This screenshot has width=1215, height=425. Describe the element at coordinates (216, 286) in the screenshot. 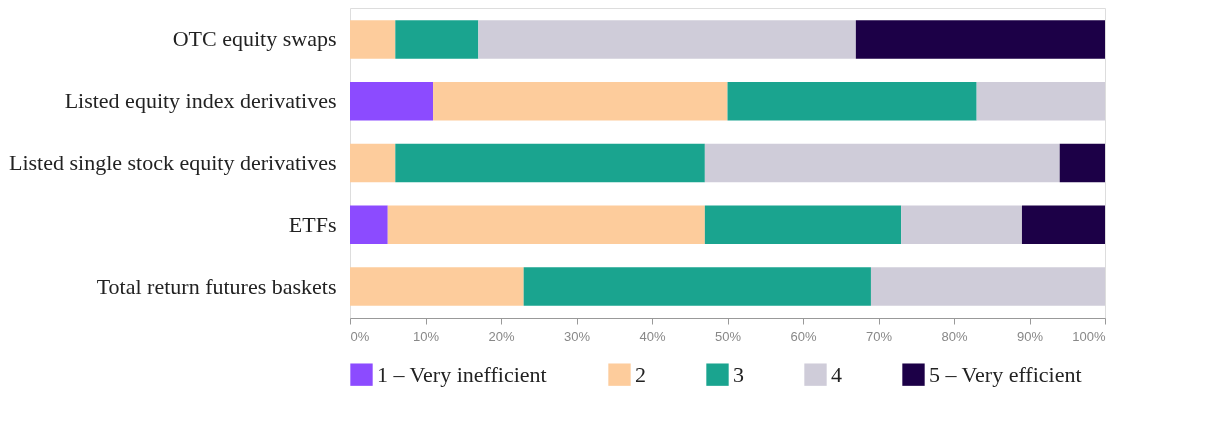

I see `y-tick-label: Total return futures baskets` at that location.